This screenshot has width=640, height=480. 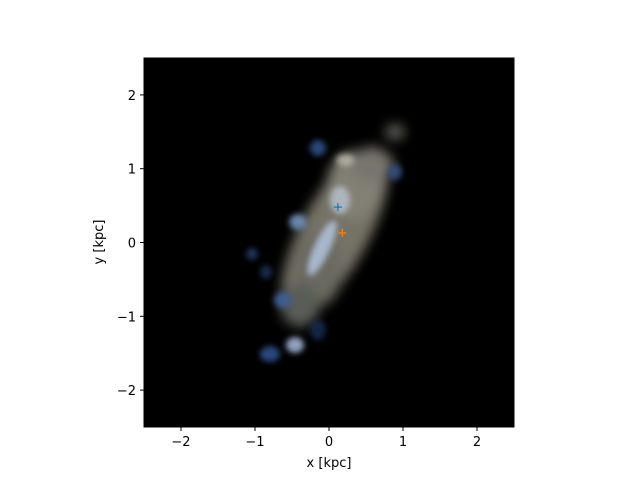 I want to click on x-tick-label: 2, so click(x=477, y=442).